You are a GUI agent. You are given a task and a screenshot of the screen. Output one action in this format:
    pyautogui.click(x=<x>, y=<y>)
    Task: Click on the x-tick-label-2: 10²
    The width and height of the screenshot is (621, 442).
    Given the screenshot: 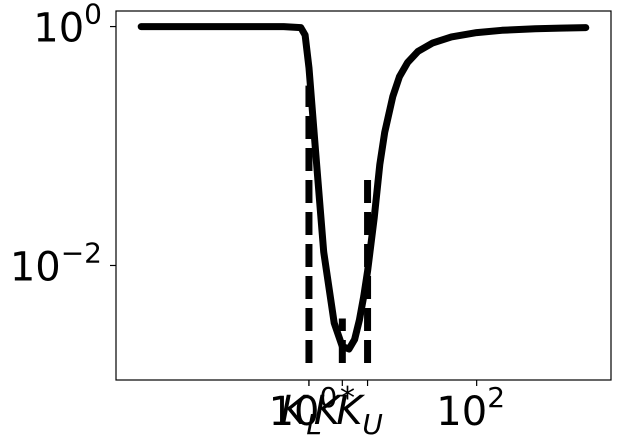 What is the action you would take?
    pyautogui.click(x=470, y=408)
    